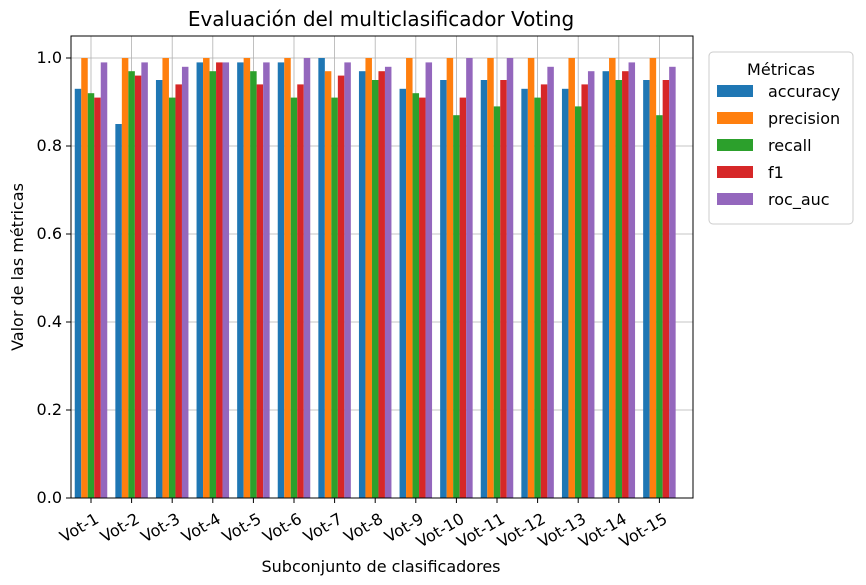  I want to click on legend-items: accuracy precision recall f1 roc_auc, so click(778, 146).